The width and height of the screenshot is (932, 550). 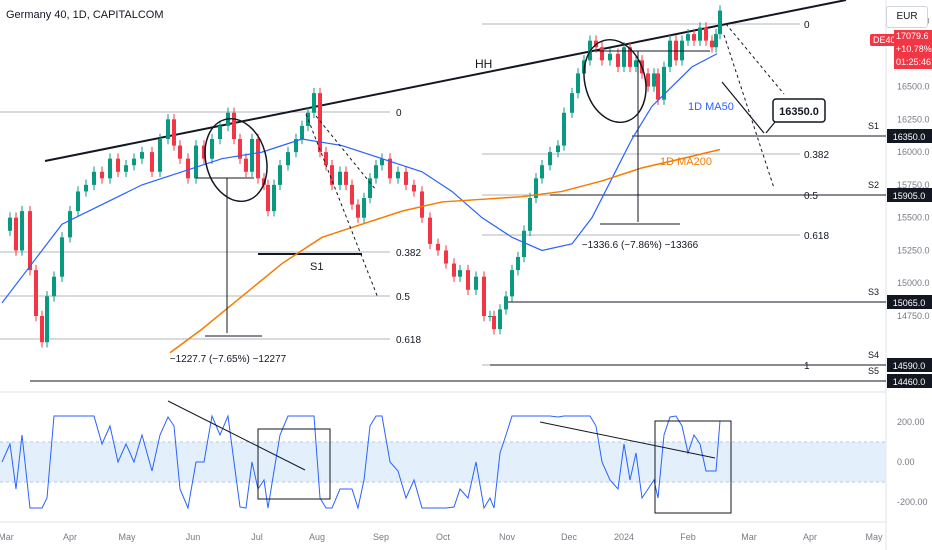 What do you see at coordinates (693, 467) in the screenshot?
I see `cci-box-right` at bounding box center [693, 467].